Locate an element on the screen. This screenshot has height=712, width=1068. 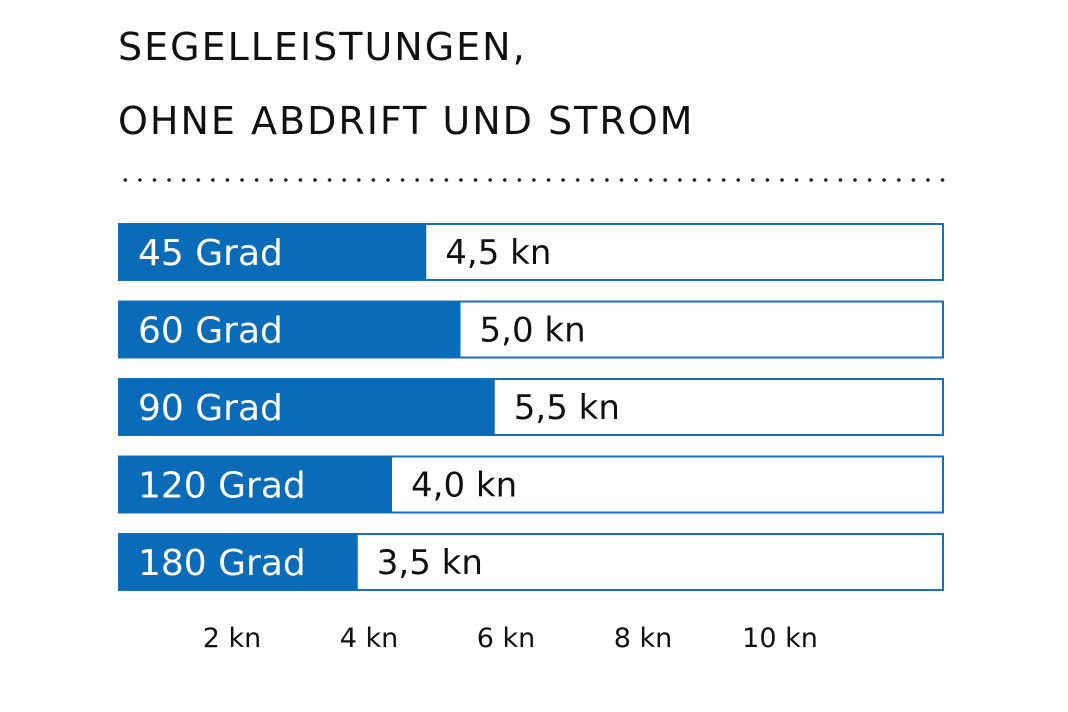
category-label: 90 Grad is located at coordinates (210, 408).